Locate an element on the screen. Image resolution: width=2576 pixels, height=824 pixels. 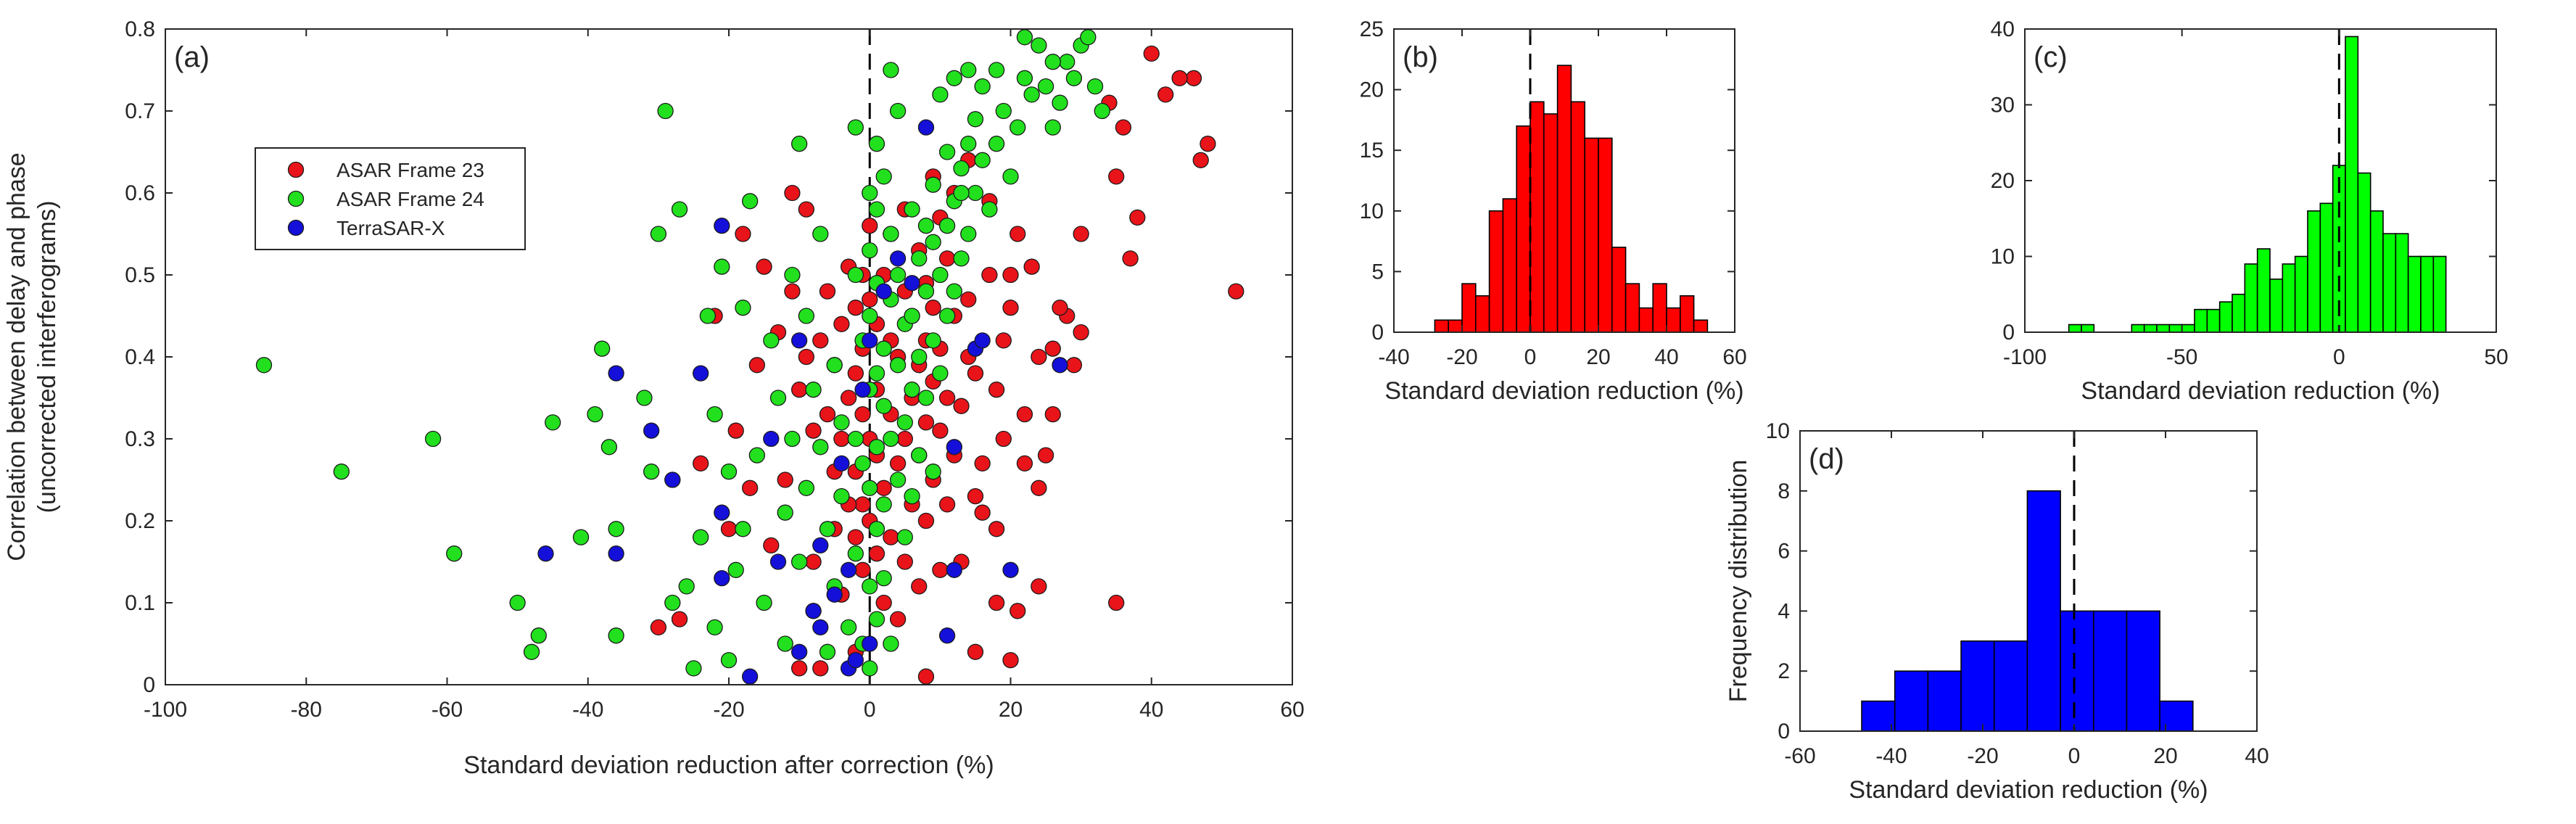
y-tick-label: 10 is located at coordinates (1778, 431).